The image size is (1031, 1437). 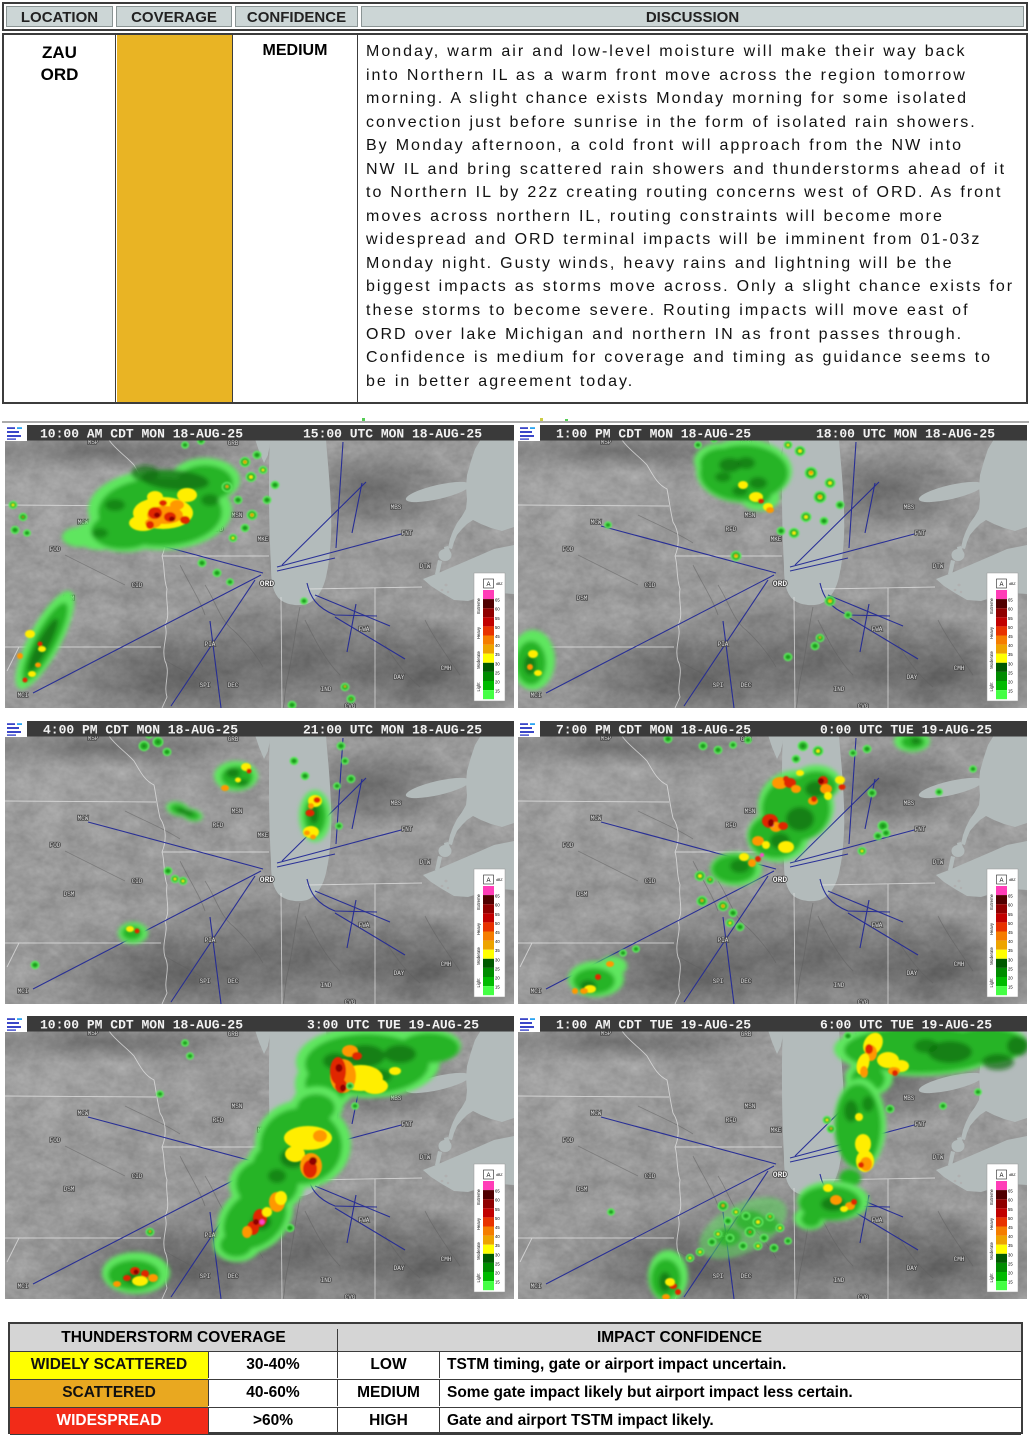 I want to click on svg-text: 10:00 AM CDT MON 18-AUG-25, so click(x=141, y=434).